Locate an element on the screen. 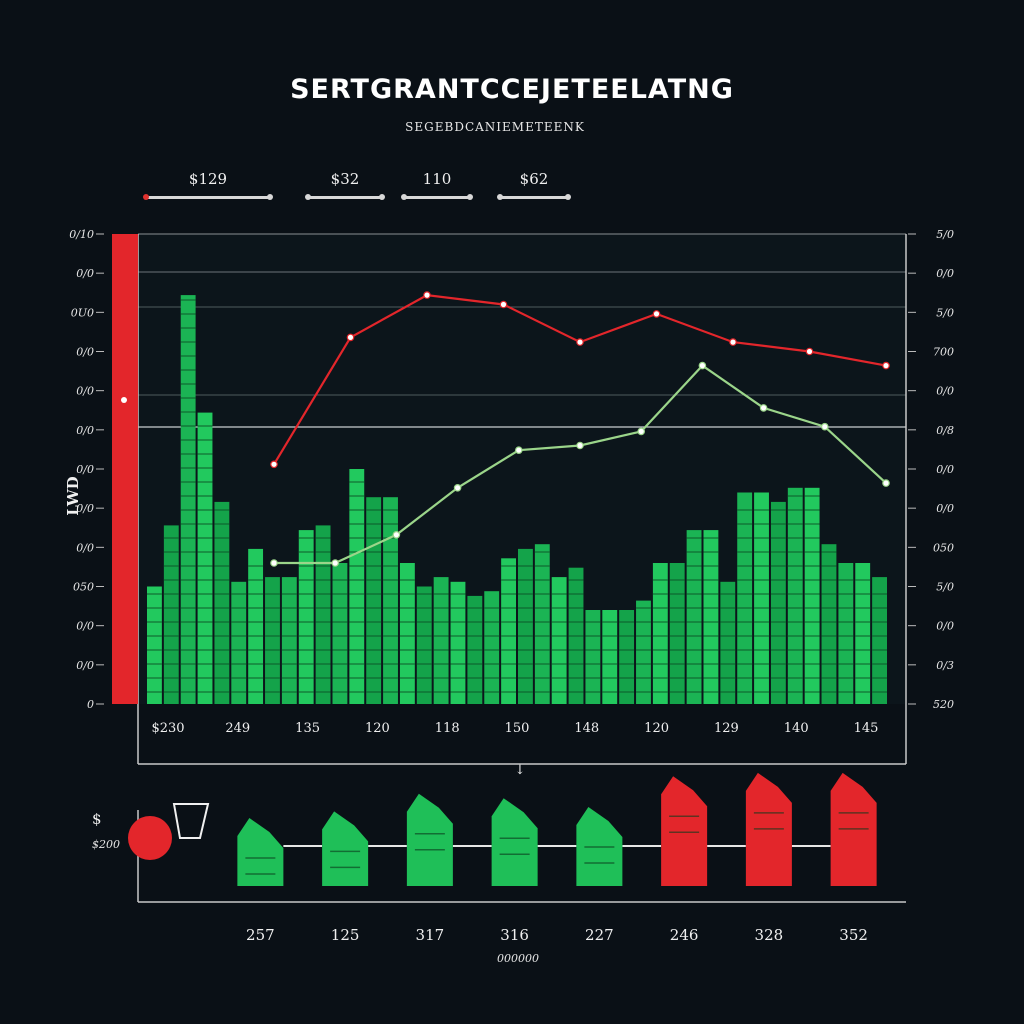  coin-label: $ is located at coordinates (97, 819).